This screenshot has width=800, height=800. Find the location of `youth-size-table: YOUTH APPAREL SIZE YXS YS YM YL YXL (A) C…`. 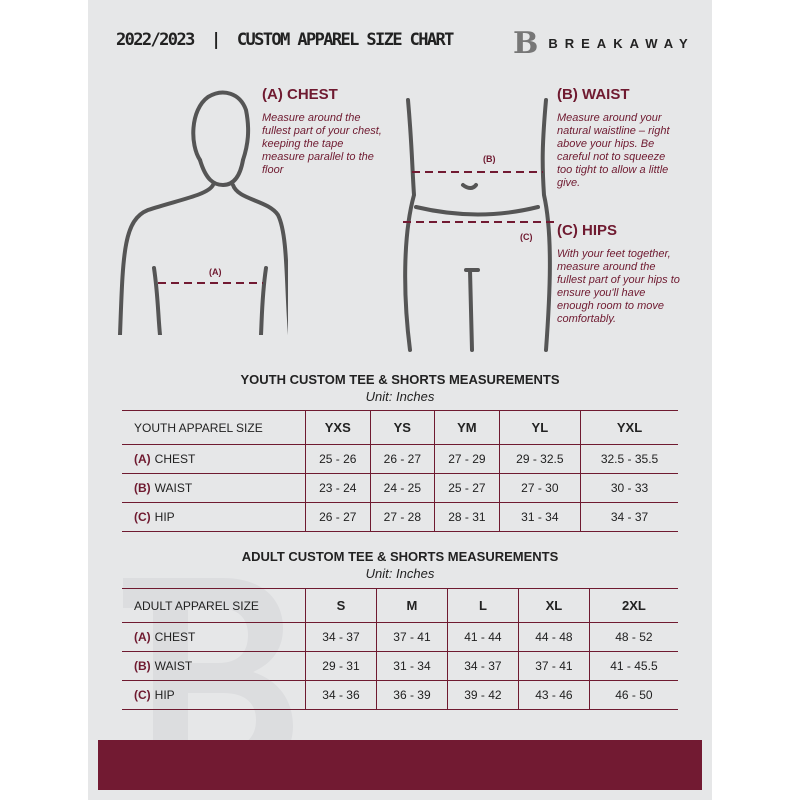

youth-size-table: YOUTH APPAREL SIZE YXS YS YM YL YXL (A) C… is located at coordinates (400, 471).